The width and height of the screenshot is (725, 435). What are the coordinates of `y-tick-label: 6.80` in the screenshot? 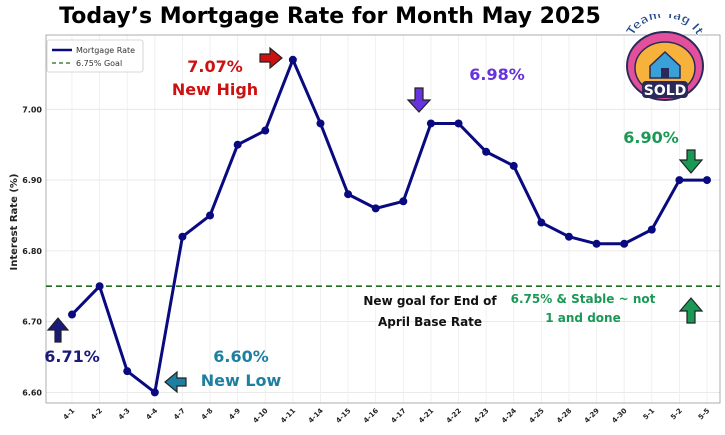 It's located at (32, 251).